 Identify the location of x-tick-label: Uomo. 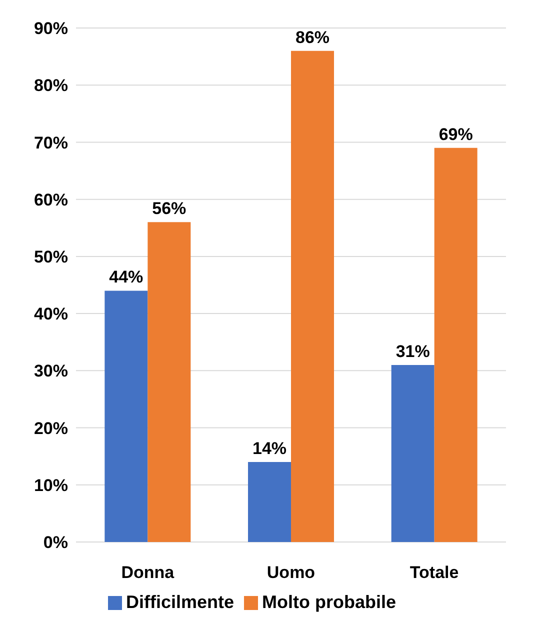
(291, 572).